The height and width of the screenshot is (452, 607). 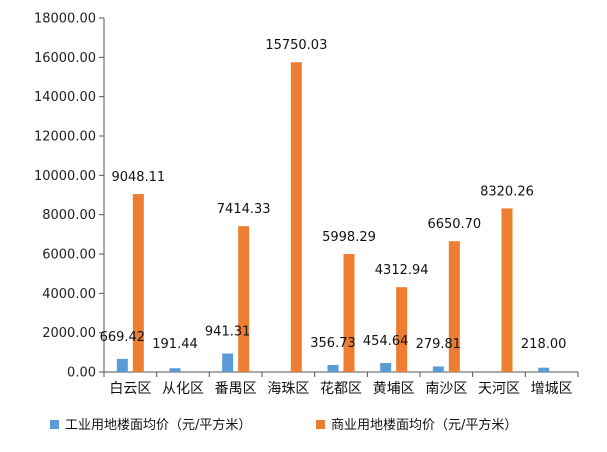 What do you see at coordinates (158, 425) in the screenshot?
I see `legend-label: 工业用地楼面均价（元/平方米）` at bounding box center [158, 425].